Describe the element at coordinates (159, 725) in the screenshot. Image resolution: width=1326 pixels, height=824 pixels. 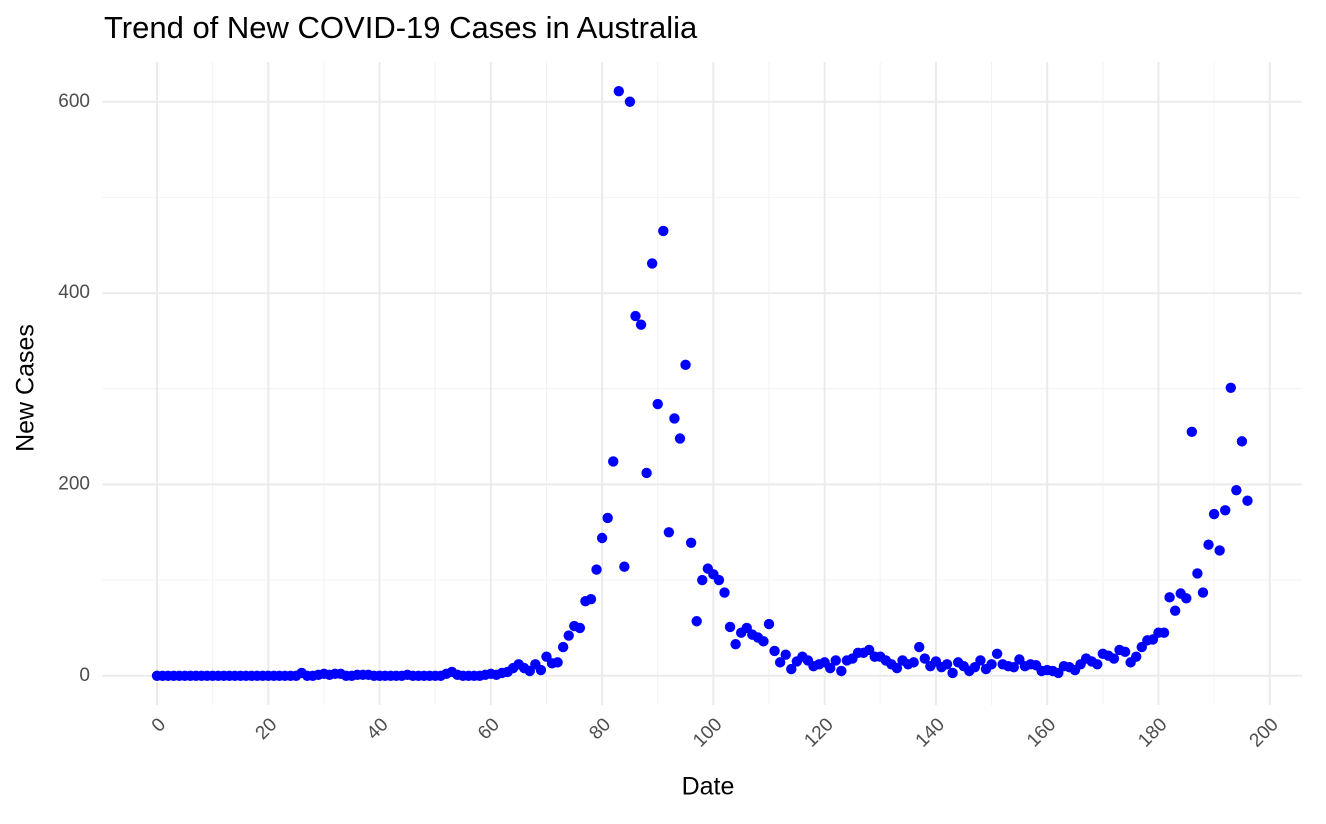
I see `x-tick-label: 0` at that location.